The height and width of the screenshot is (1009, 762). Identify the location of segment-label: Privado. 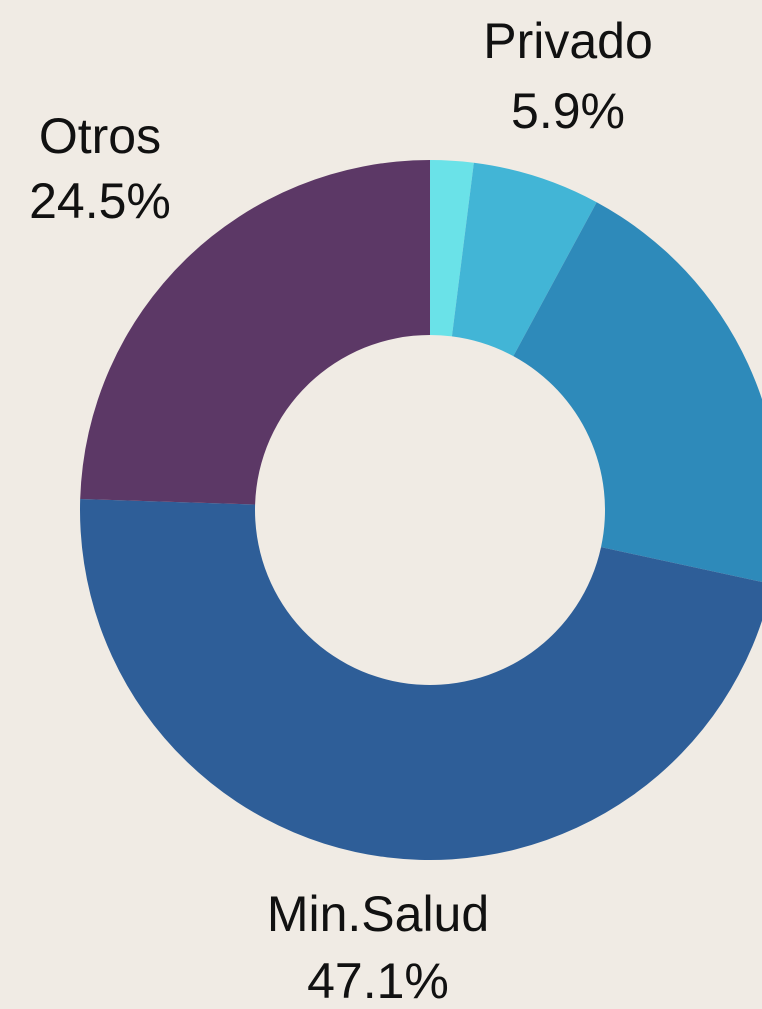
(568, 41).